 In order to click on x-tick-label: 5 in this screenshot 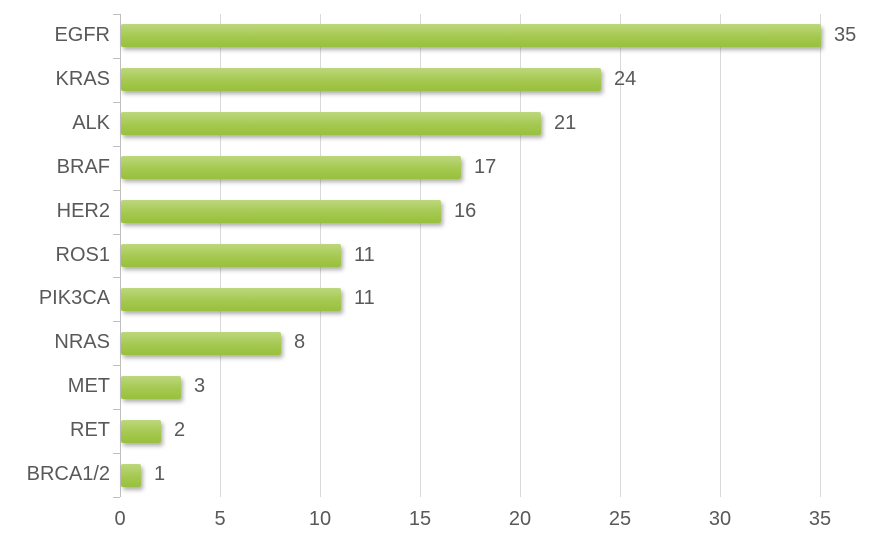, I will do `click(220, 519)`.